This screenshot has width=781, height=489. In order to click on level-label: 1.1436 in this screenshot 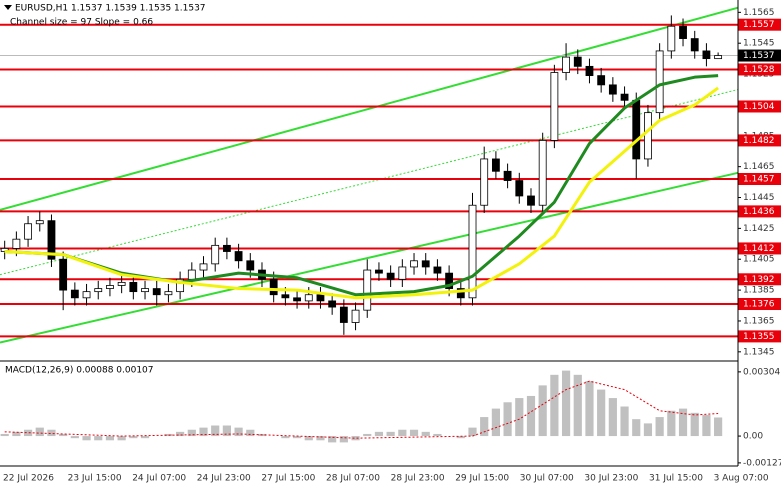, I will do `click(759, 212)`.